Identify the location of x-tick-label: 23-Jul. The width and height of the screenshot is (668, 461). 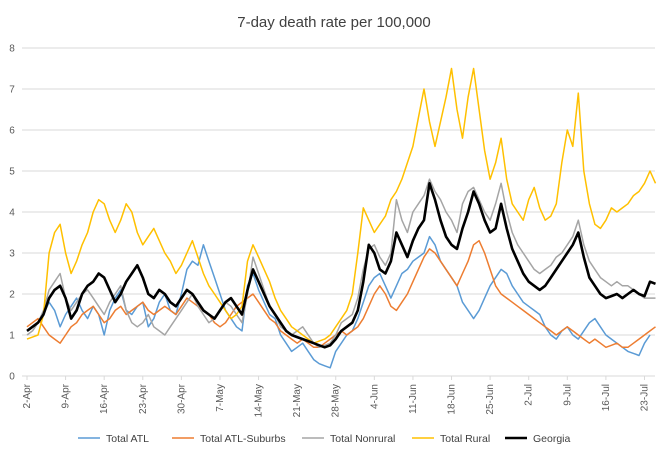
(644, 397).